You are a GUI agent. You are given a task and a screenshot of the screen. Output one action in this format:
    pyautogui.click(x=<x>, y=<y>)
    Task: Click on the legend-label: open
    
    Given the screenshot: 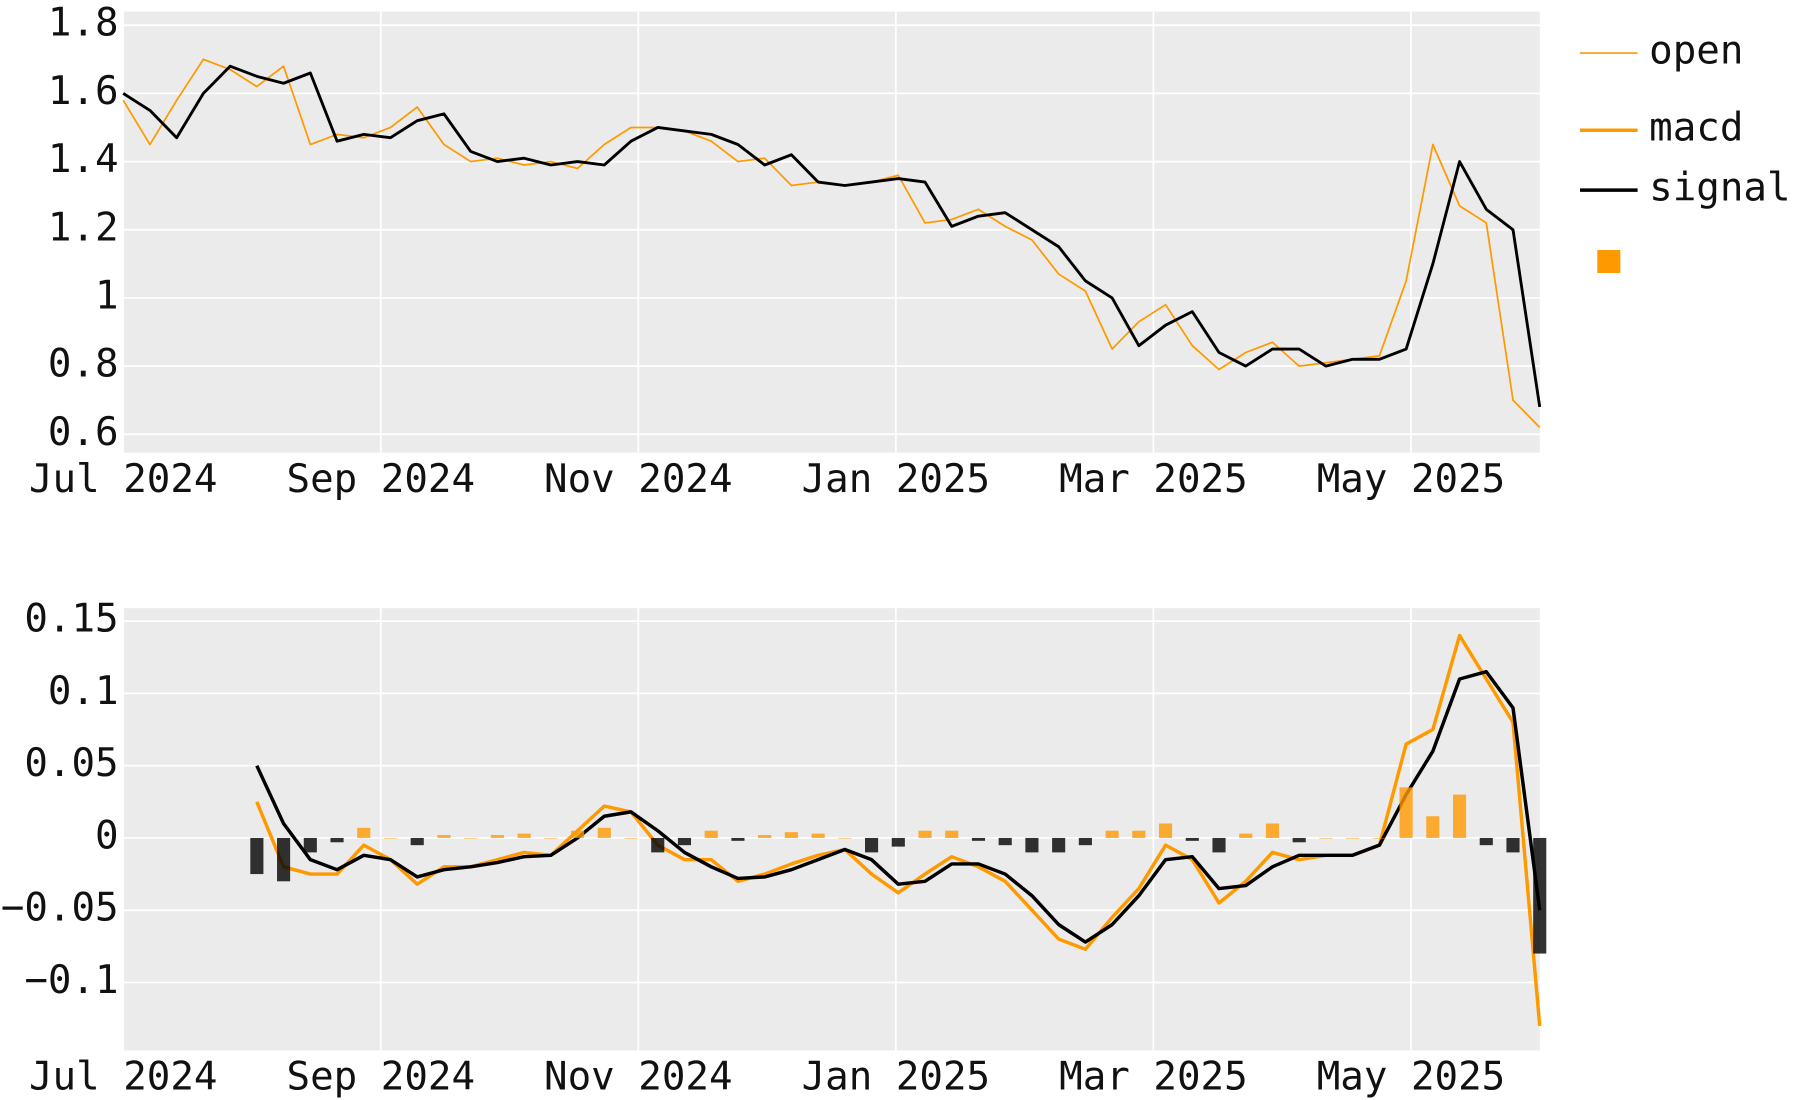 What is the action you would take?
    pyautogui.click(x=1696, y=51)
    